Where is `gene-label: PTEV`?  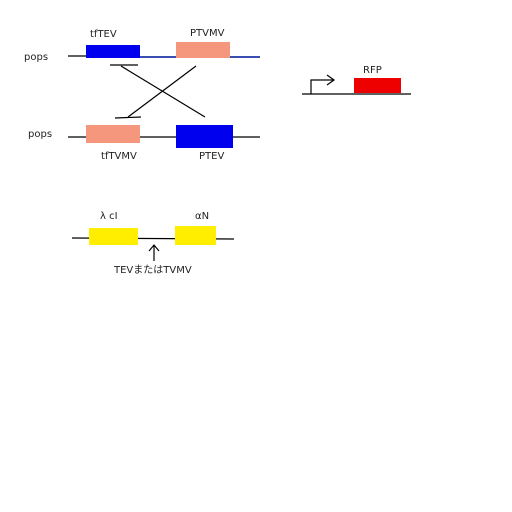 gene-label: PTEV is located at coordinates (211, 156).